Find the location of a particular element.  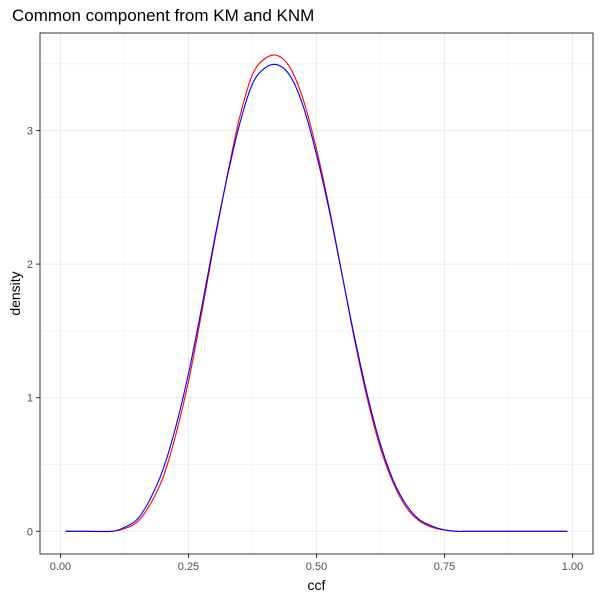

x-tick-label: 0.25 is located at coordinates (188, 567).